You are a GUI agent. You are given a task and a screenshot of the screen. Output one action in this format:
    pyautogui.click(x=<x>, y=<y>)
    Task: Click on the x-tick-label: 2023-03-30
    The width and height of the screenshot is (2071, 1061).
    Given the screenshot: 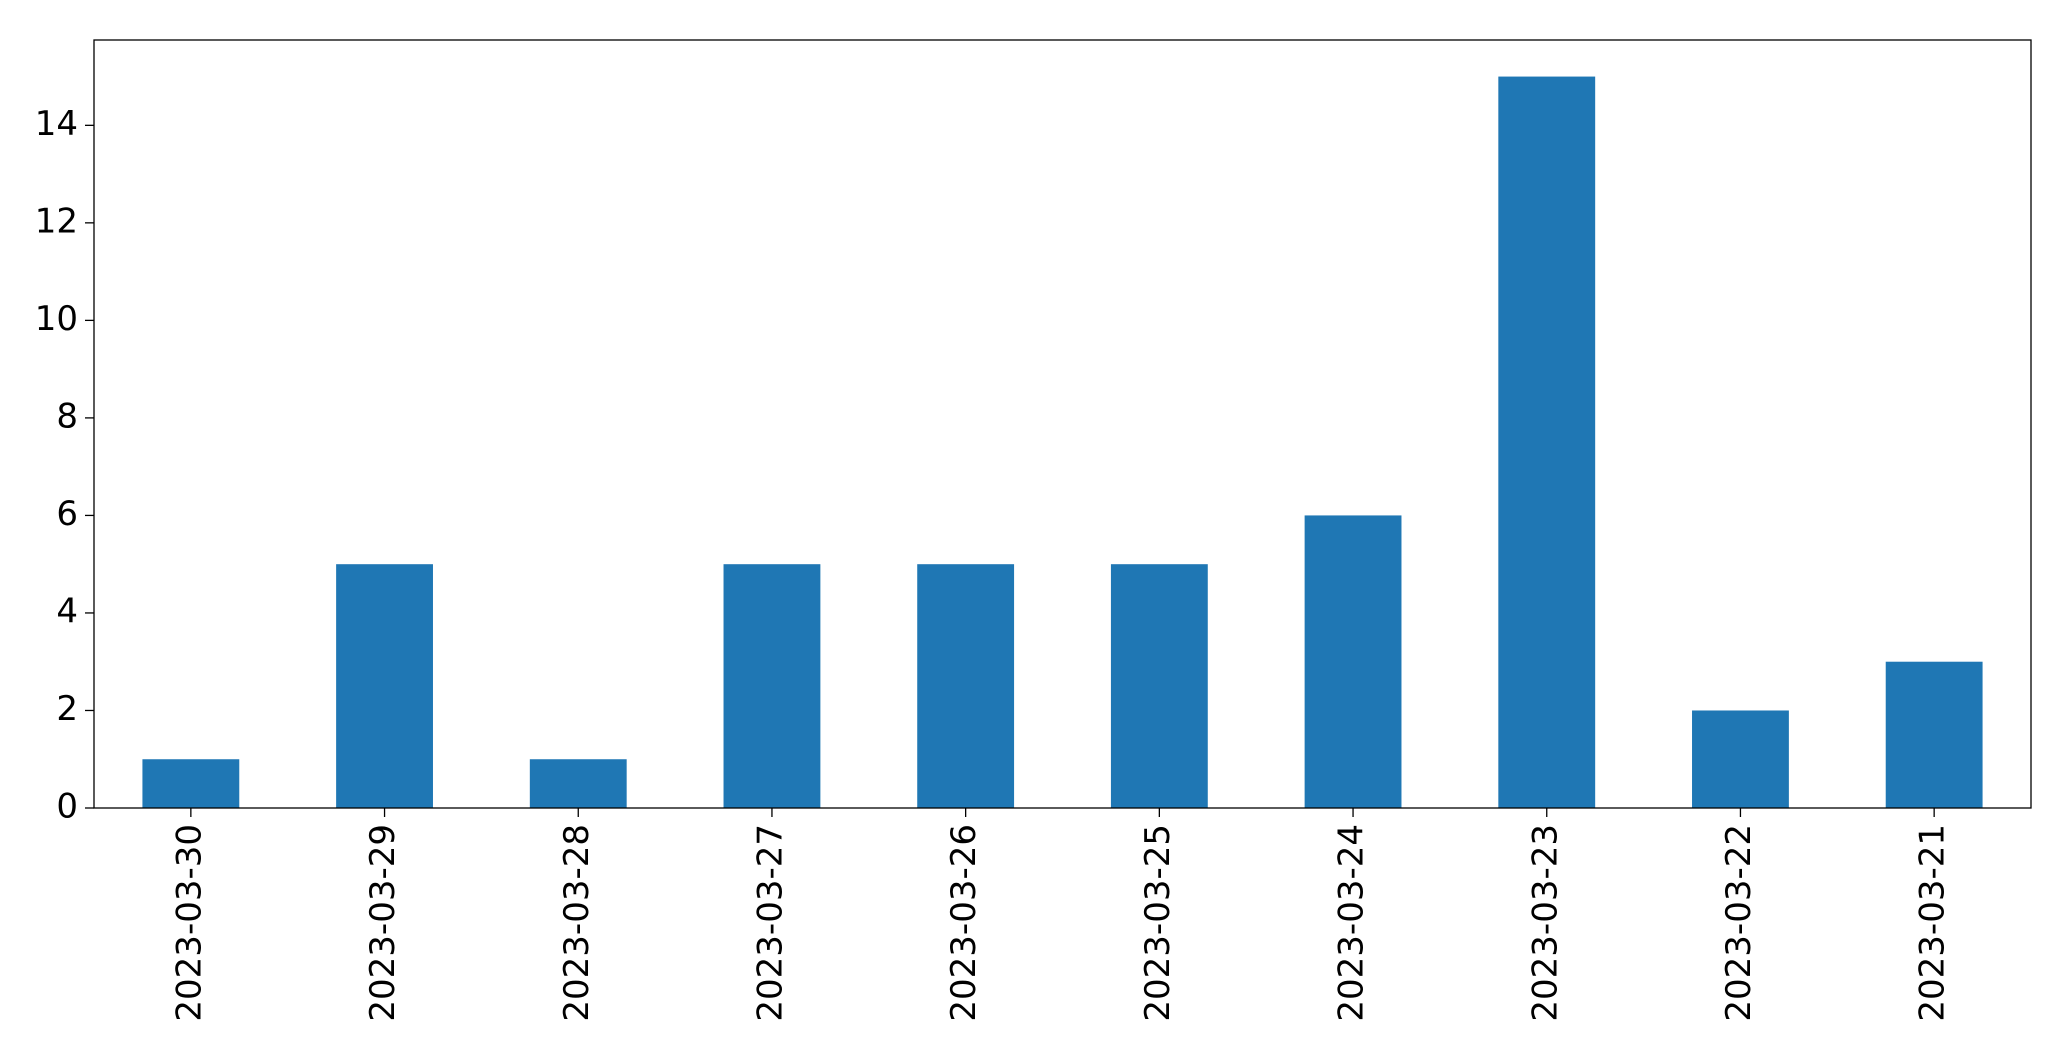 What is the action you would take?
    pyautogui.click(x=189, y=923)
    